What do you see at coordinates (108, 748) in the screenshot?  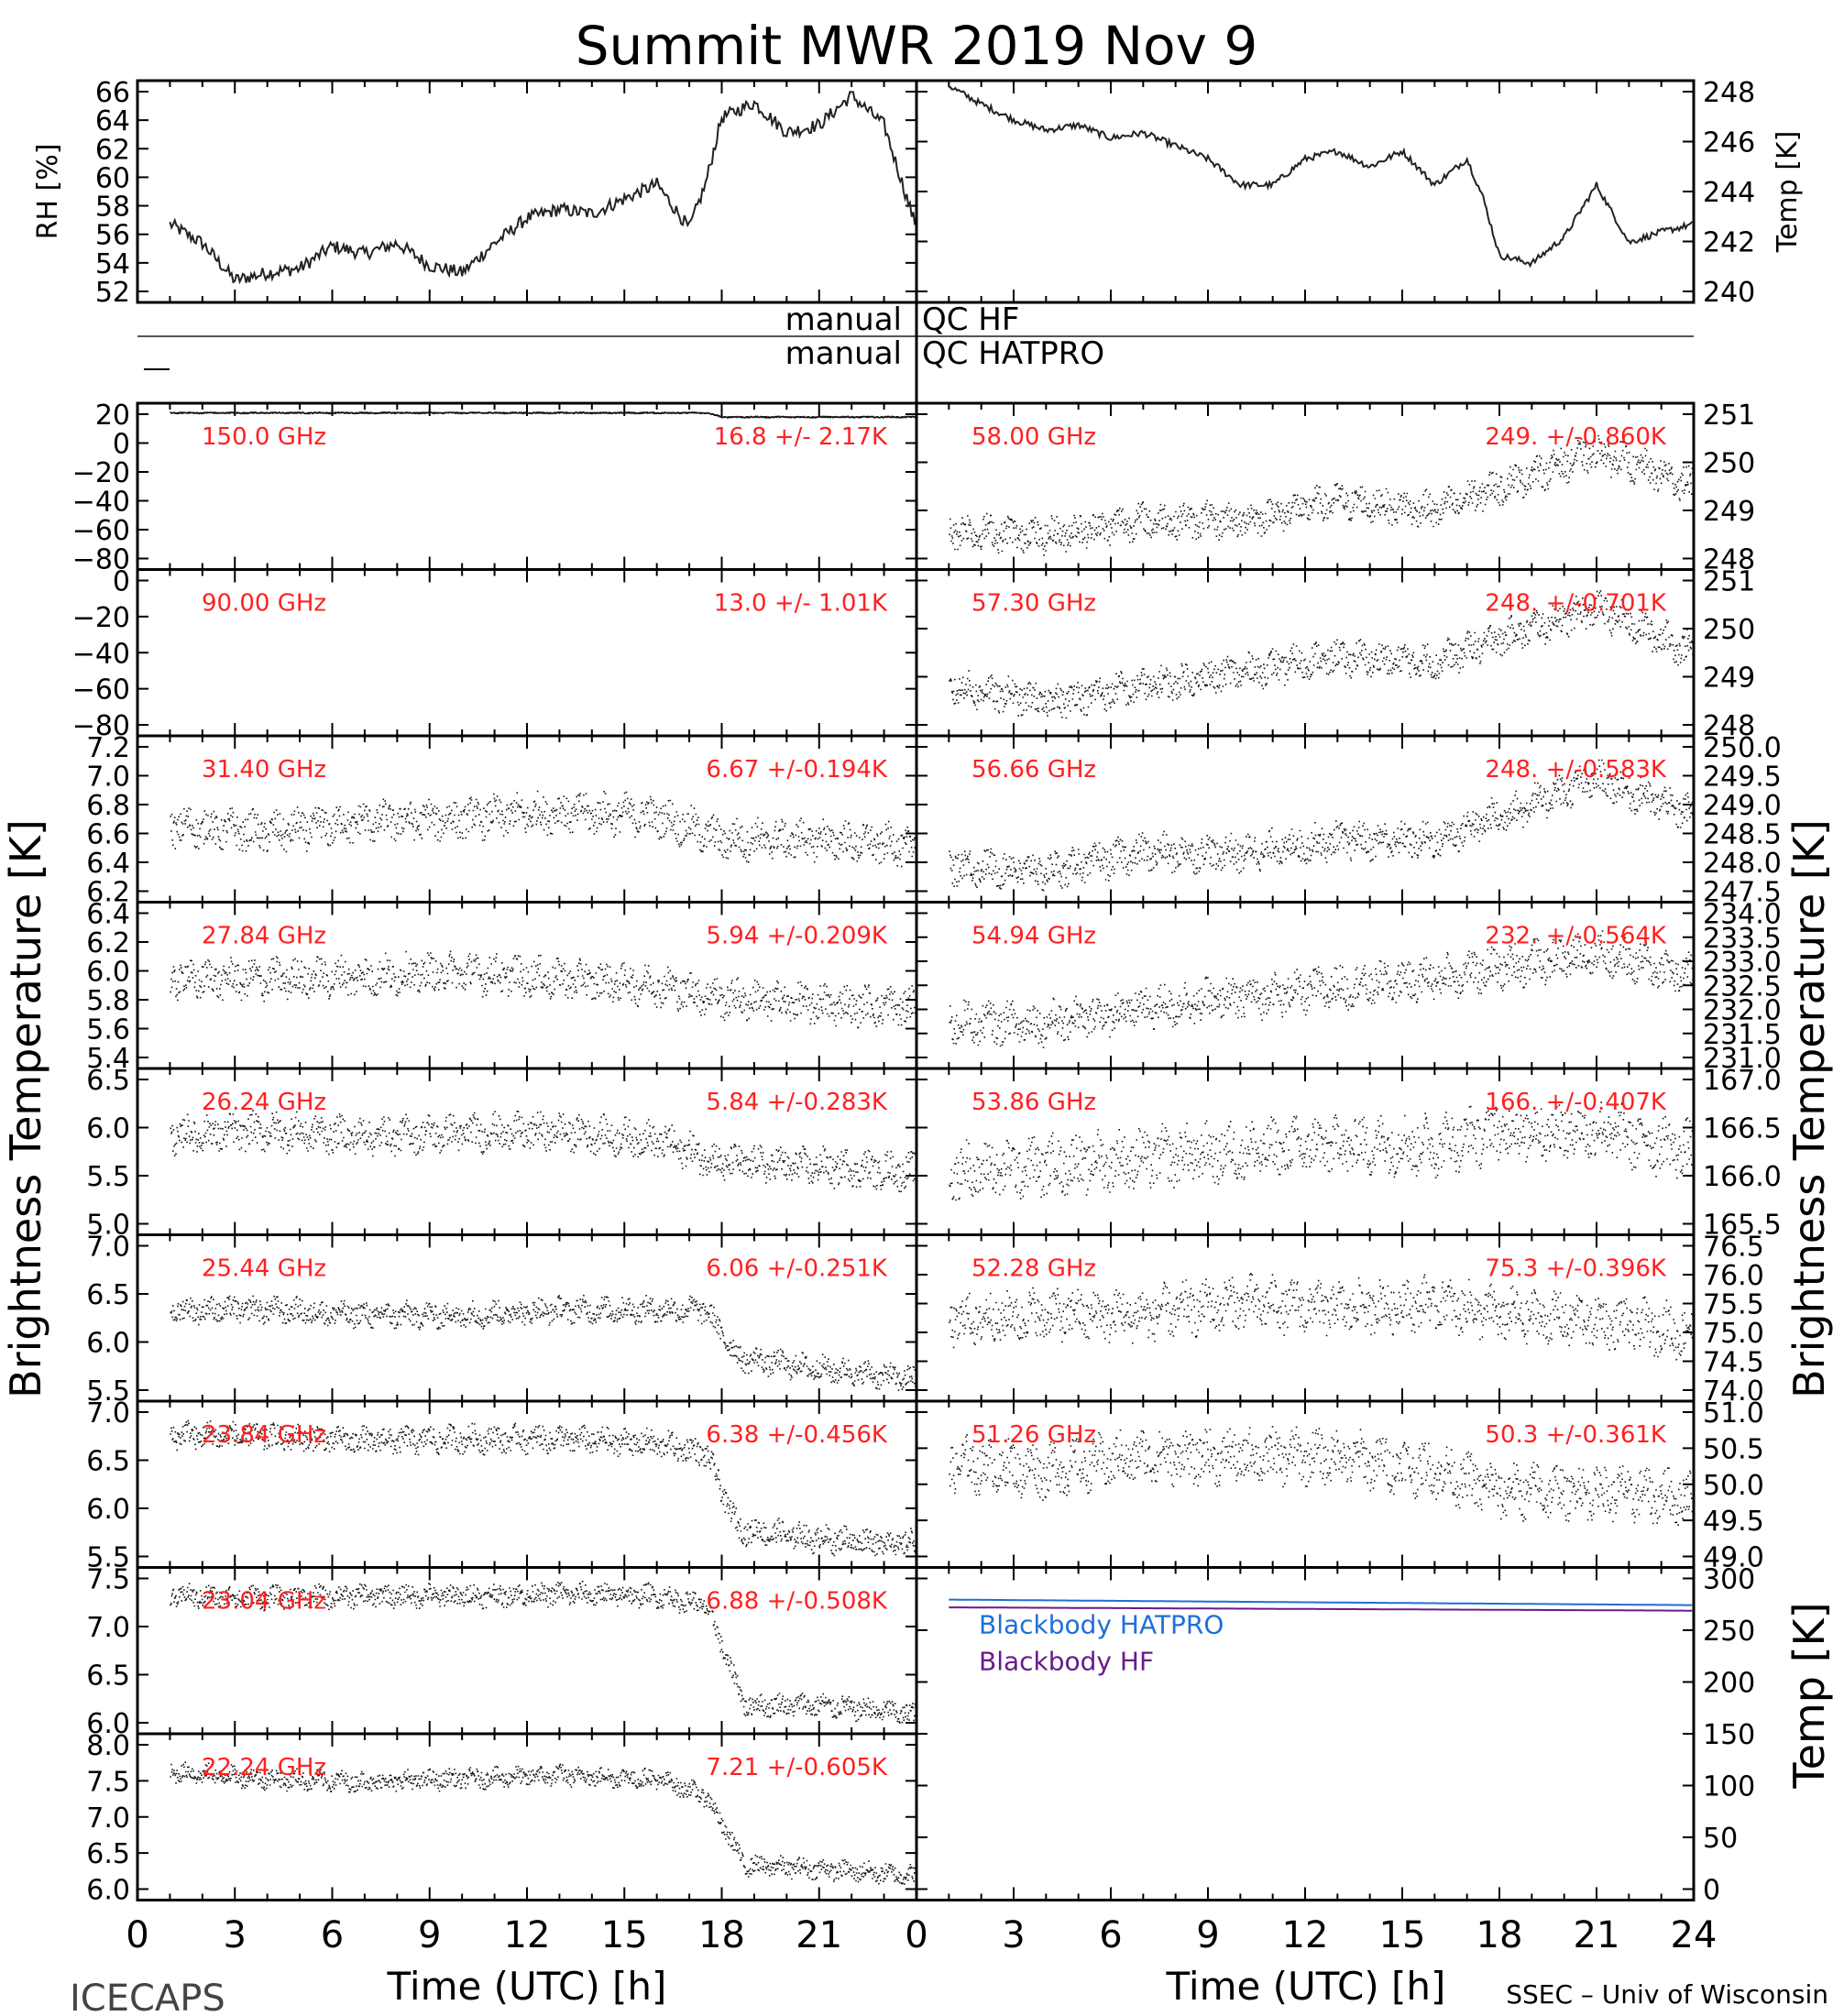 I see `y-tick-label: 7.2` at bounding box center [108, 748].